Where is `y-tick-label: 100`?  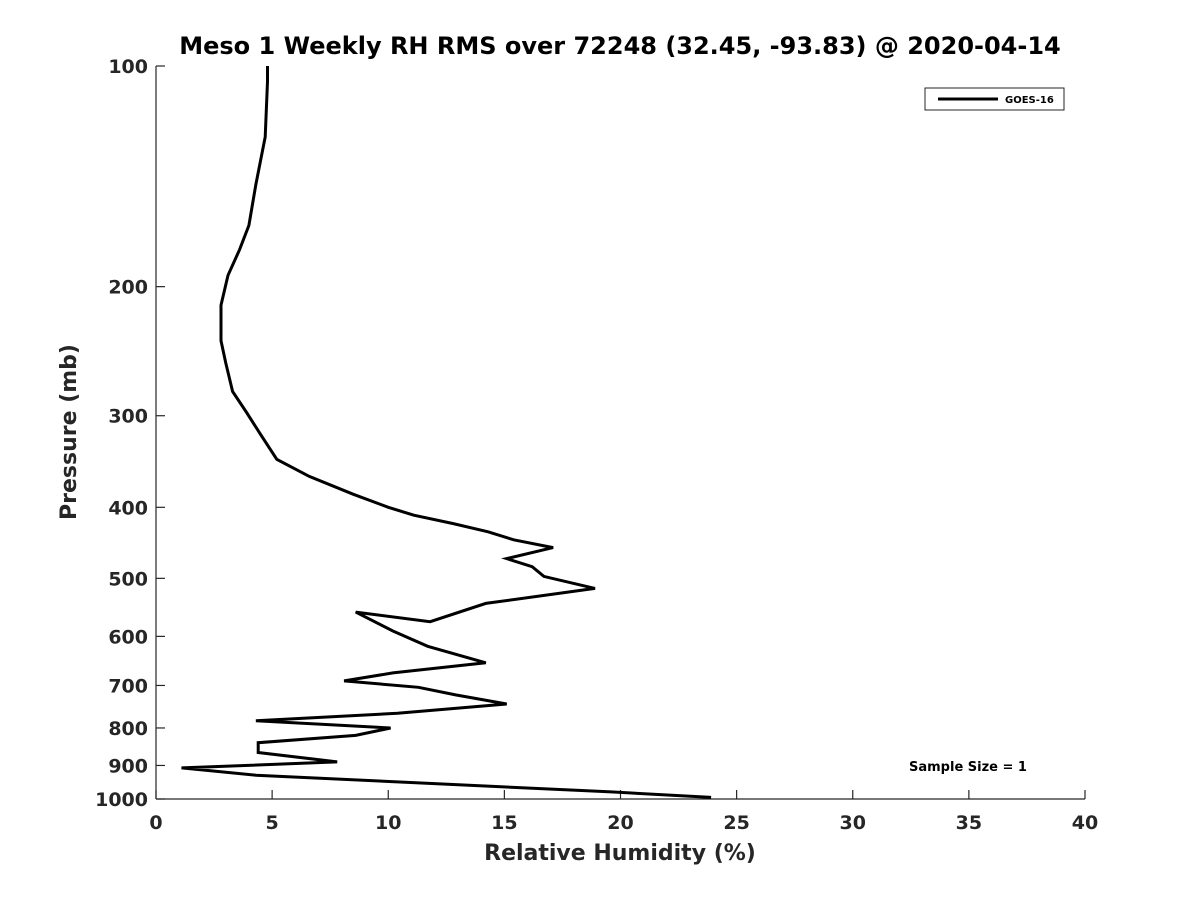 y-tick-label: 100 is located at coordinates (128, 67).